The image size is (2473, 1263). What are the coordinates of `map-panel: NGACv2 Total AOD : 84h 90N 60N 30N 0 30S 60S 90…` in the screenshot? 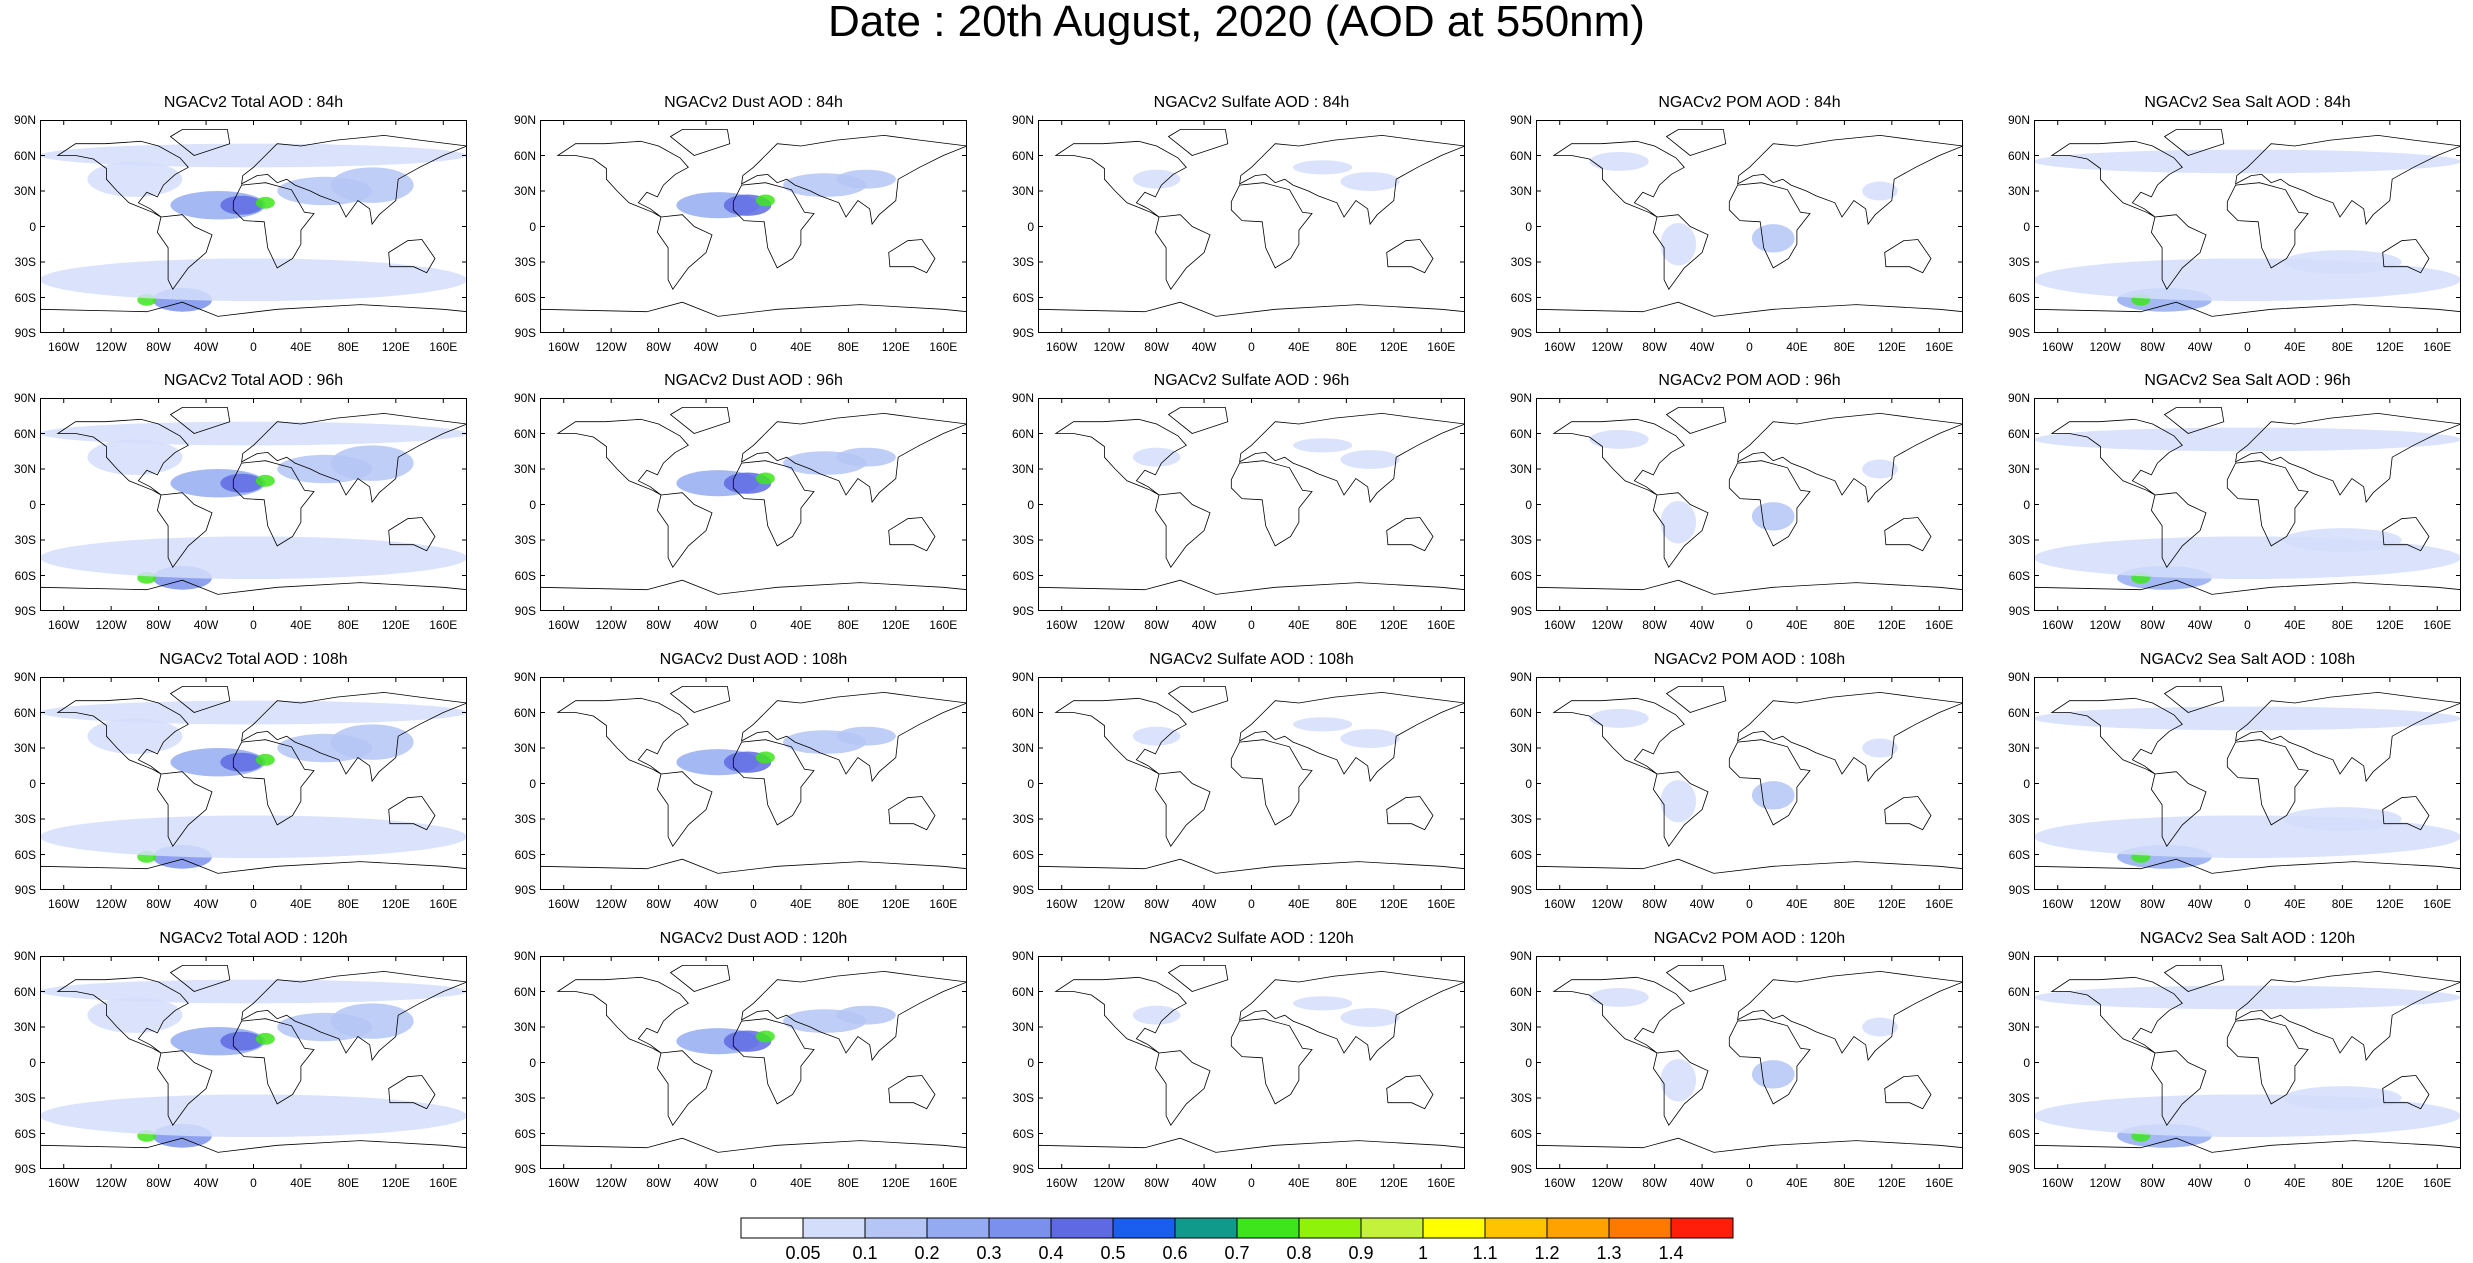 It's located at (240, 176).